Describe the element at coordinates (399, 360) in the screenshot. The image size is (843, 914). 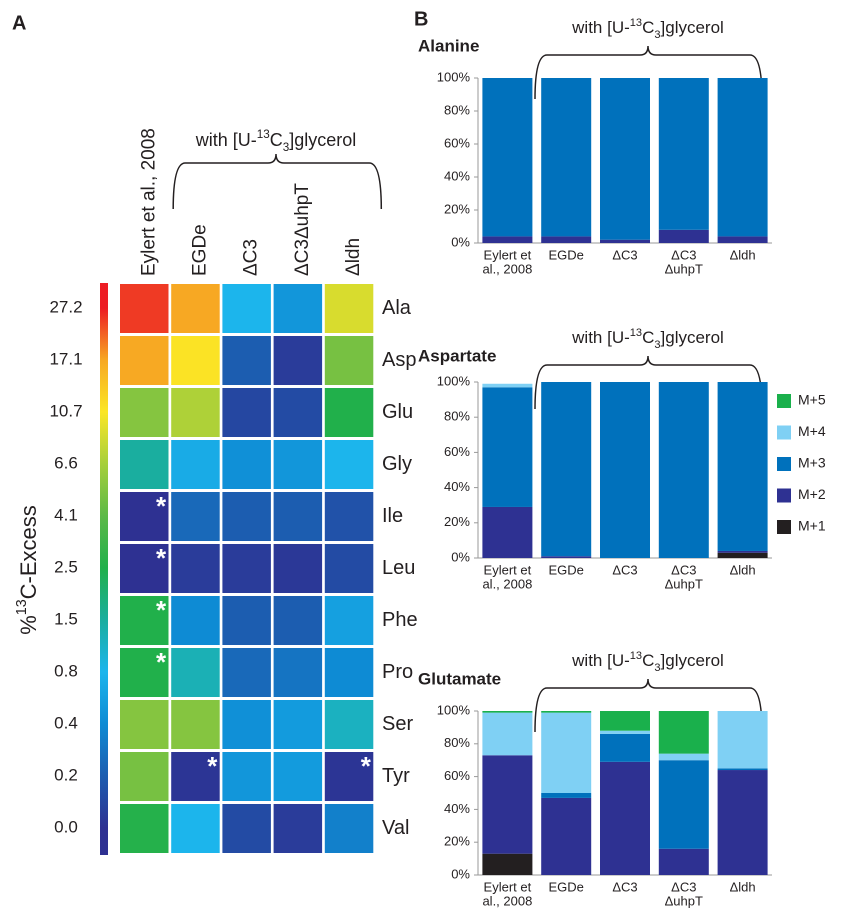
I see `row-label: Asp` at that location.